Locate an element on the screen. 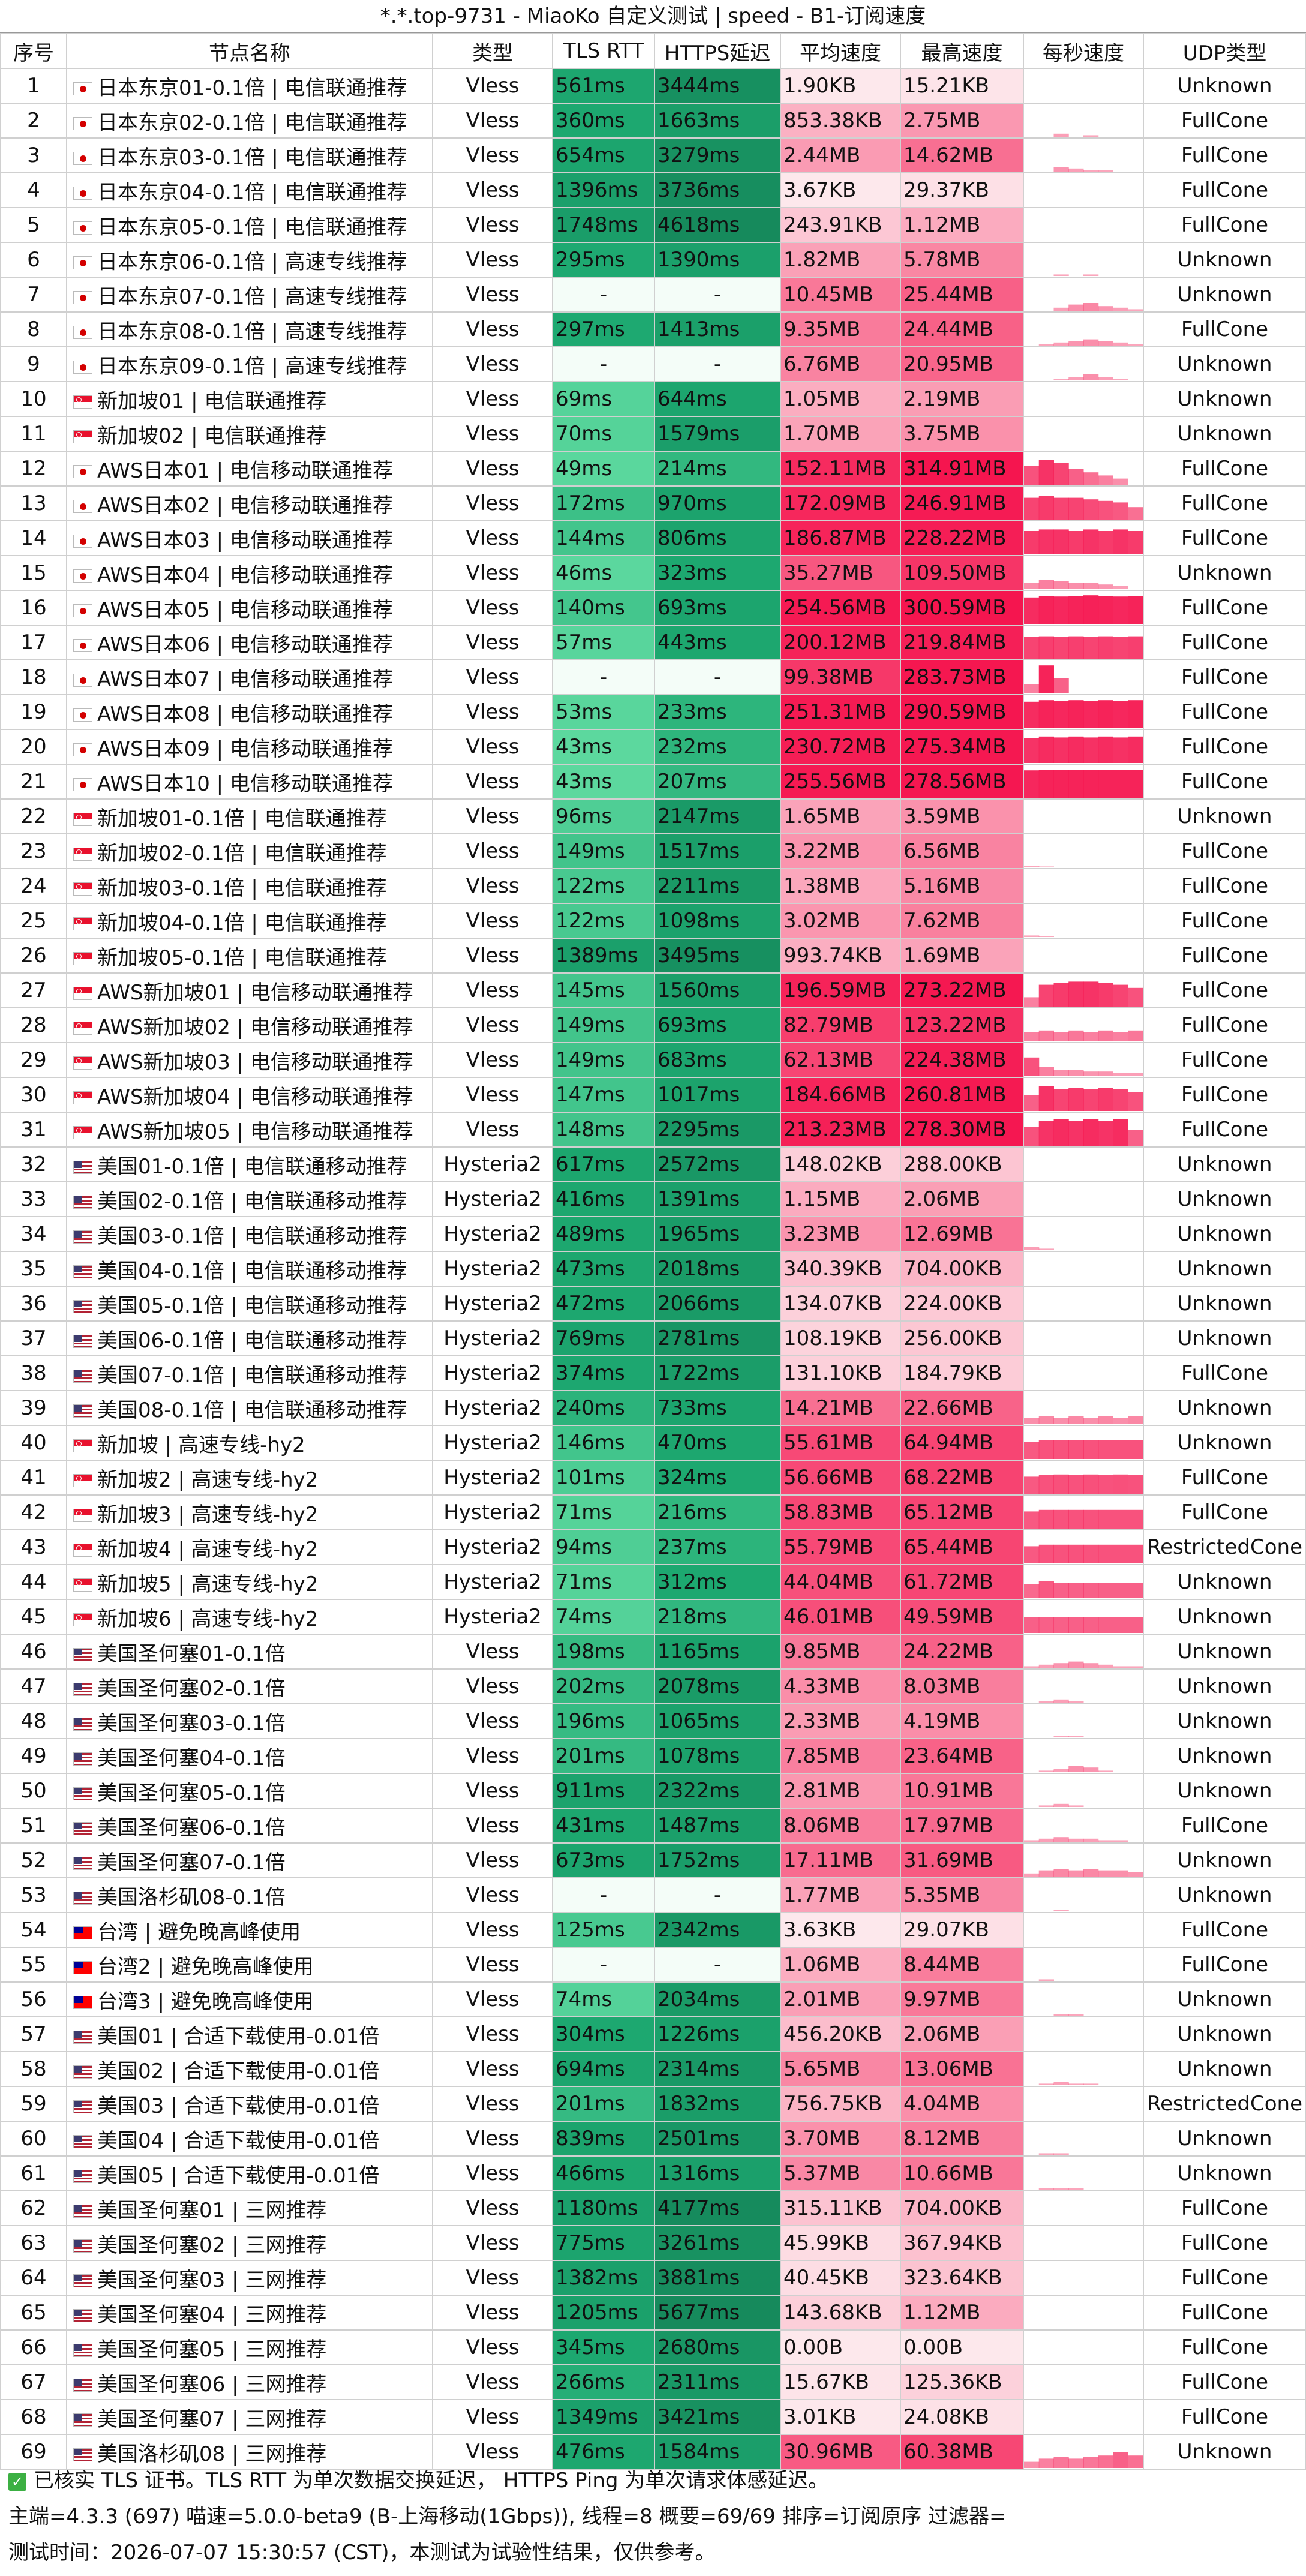 The width and height of the screenshot is (1306, 2576). index-cell: 18 is located at coordinates (33, 677).